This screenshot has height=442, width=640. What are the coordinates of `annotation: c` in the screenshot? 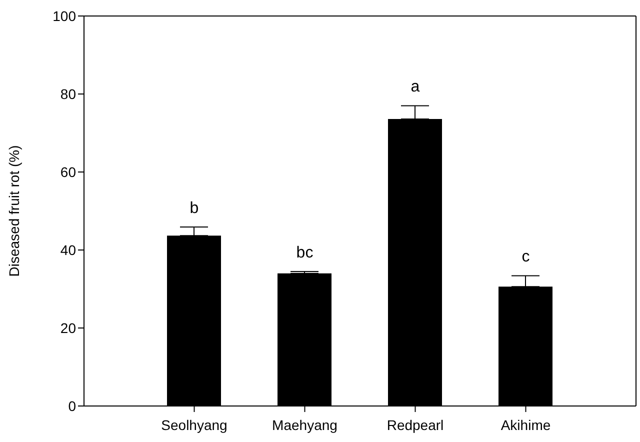 It's located at (526, 257).